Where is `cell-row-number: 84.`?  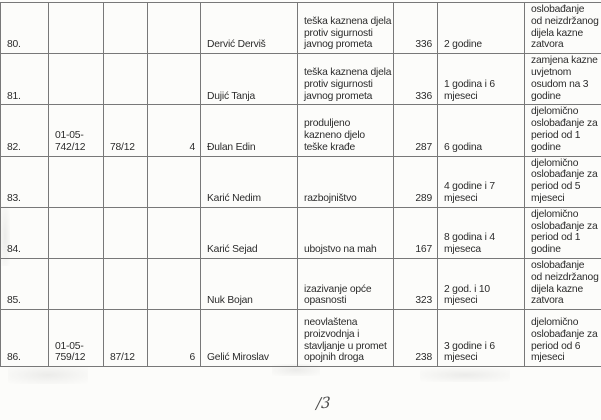
cell-row-number: 84. is located at coordinates (24, 232).